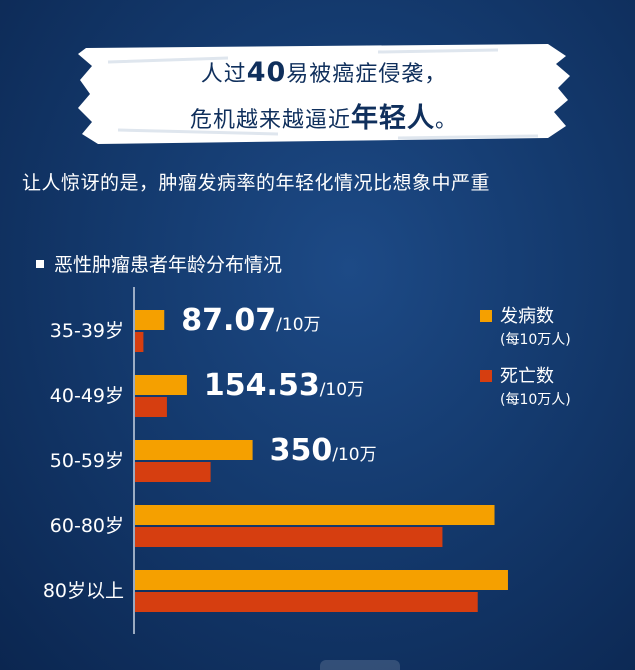 This screenshot has width=635, height=670. I want to click on category-label: 80岁以上, so click(83, 591).